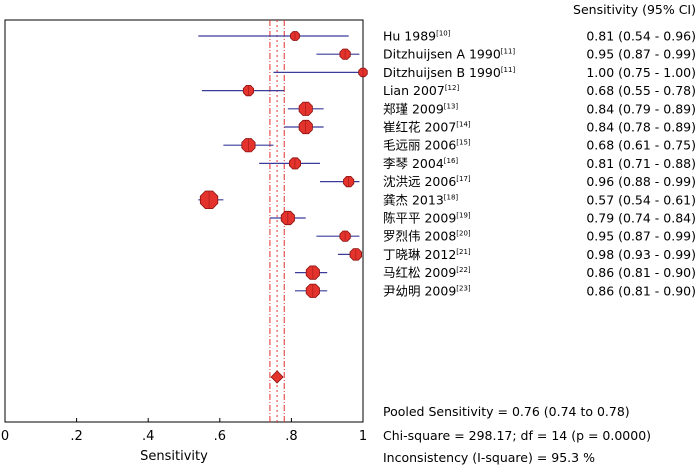 Image resolution: width=700 pixels, height=469 pixels. Describe the element at coordinates (419, 236) in the screenshot. I see `study-name: 罗烈伟 2008` at that location.